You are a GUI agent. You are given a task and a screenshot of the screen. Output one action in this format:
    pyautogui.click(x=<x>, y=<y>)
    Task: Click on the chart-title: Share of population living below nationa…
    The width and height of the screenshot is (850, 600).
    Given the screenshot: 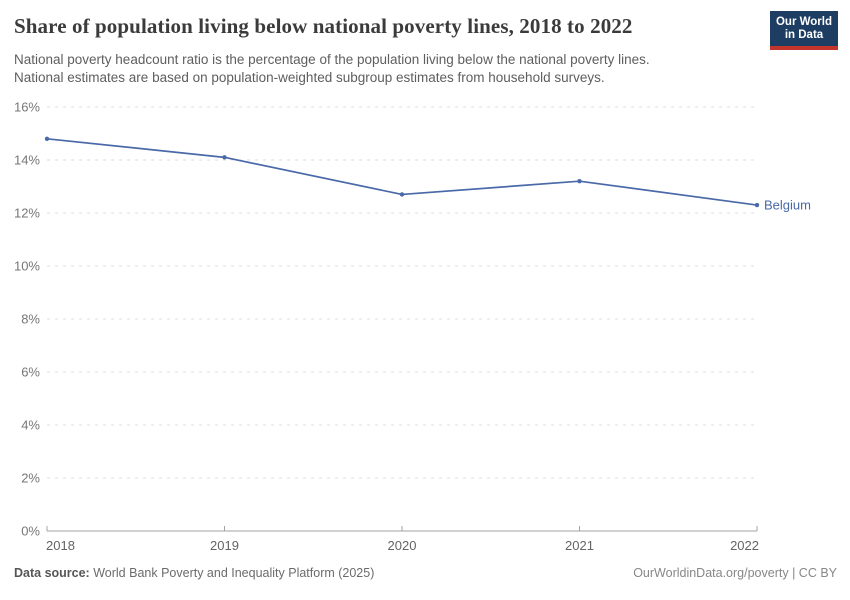 What is the action you would take?
    pyautogui.click(x=323, y=26)
    